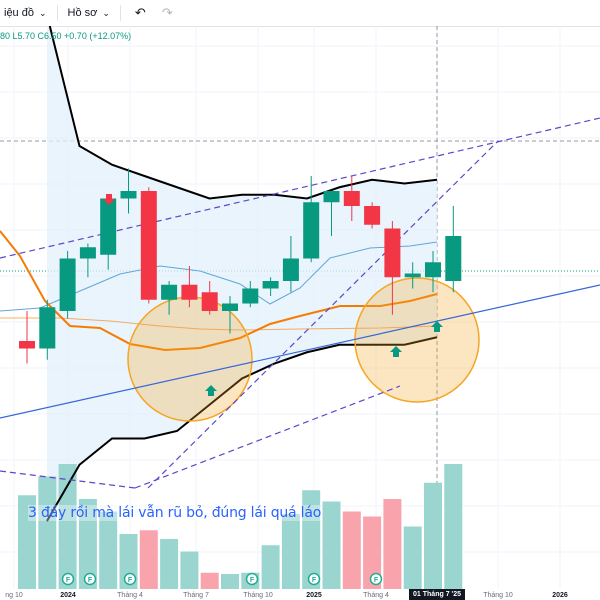  I want to click on axis-label: 2026, so click(560, 595).